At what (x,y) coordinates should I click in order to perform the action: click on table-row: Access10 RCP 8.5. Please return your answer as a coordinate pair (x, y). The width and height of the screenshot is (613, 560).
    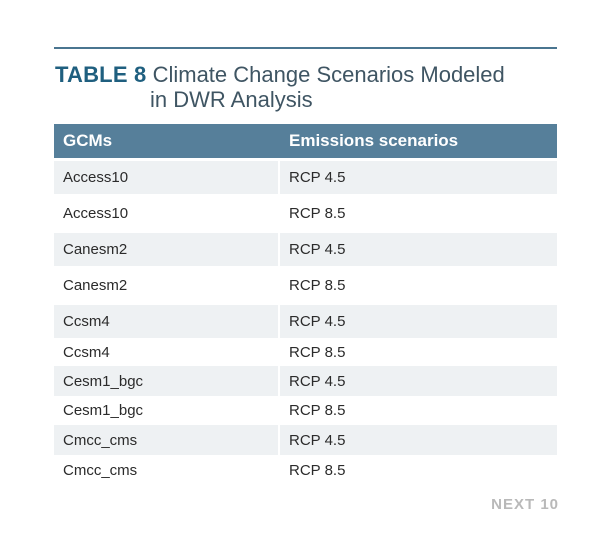
    Looking at the image, I should click on (305, 213).